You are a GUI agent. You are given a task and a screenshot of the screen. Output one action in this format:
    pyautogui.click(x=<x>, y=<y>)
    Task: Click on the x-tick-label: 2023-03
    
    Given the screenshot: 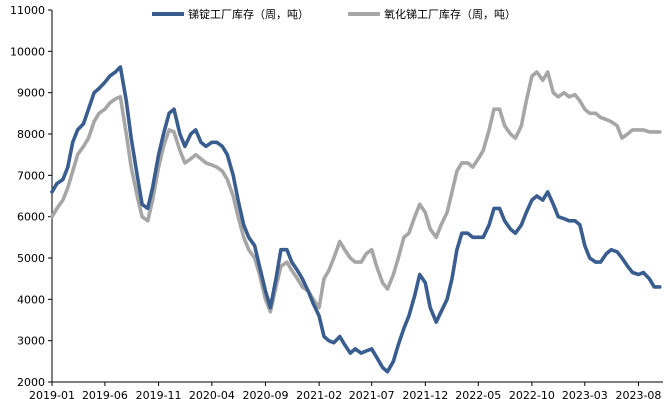 What is the action you would take?
    pyautogui.click(x=585, y=394)
    